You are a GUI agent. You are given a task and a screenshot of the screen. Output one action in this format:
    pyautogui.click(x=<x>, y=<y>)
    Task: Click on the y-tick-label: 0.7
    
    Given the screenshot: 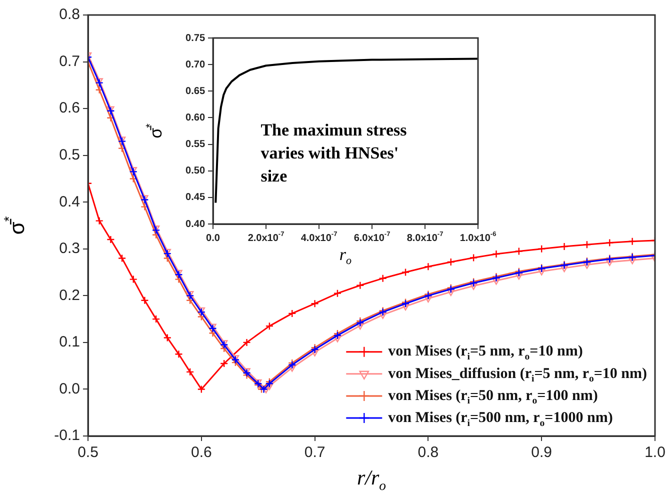 What is the action you would take?
    pyautogui.click(x=69, y=61)
    